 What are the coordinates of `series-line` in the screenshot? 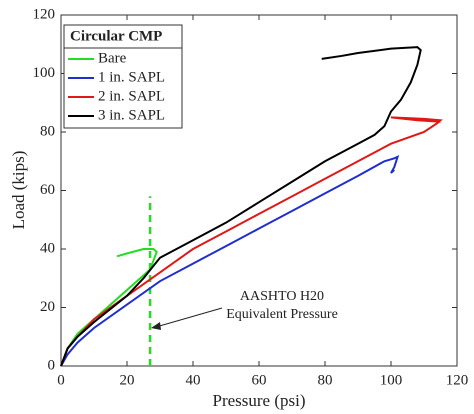 It's located at (109, 307).